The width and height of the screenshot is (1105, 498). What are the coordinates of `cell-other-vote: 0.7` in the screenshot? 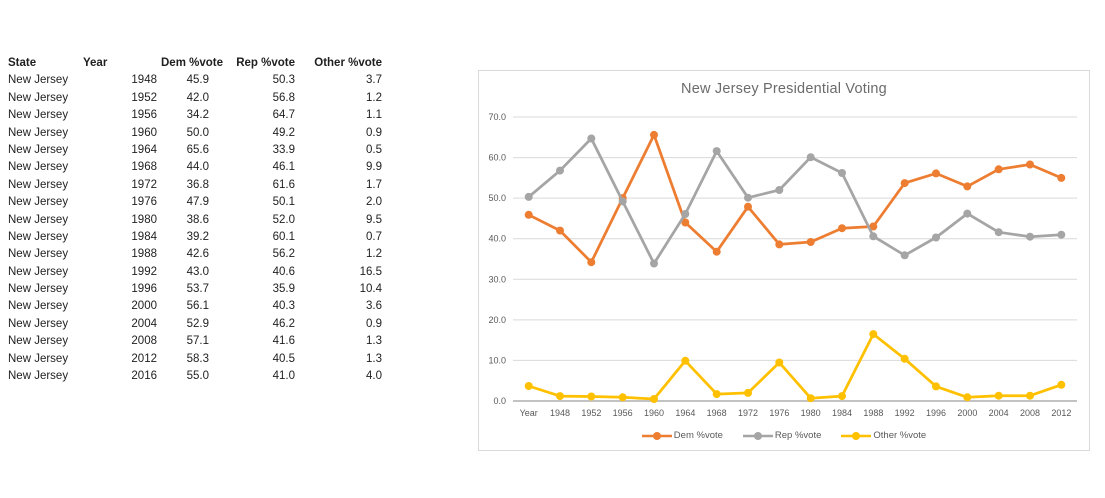 It's located at (374, 236).